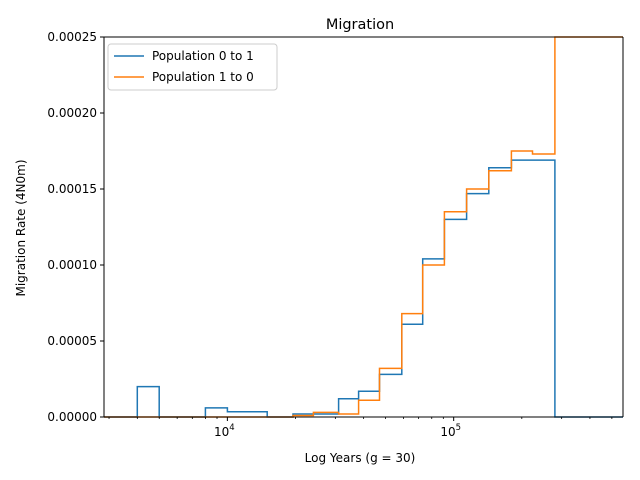 This screenshot has width=640, height=480. What do you see at coordinates (72, 341) in the screenshot?
I see `y-tick-label: 0.00005` at bounding box center [72, 341].